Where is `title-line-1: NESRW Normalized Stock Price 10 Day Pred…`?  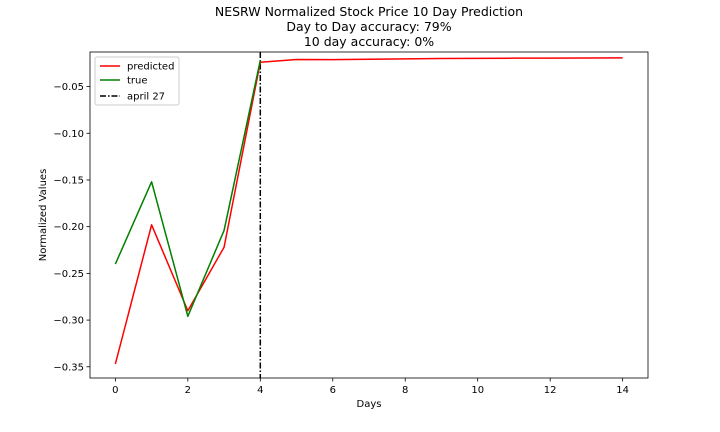
title-line-1: NESRW Normalized Stock Price 10 Day Pred… is located at coordinates (369, 11).